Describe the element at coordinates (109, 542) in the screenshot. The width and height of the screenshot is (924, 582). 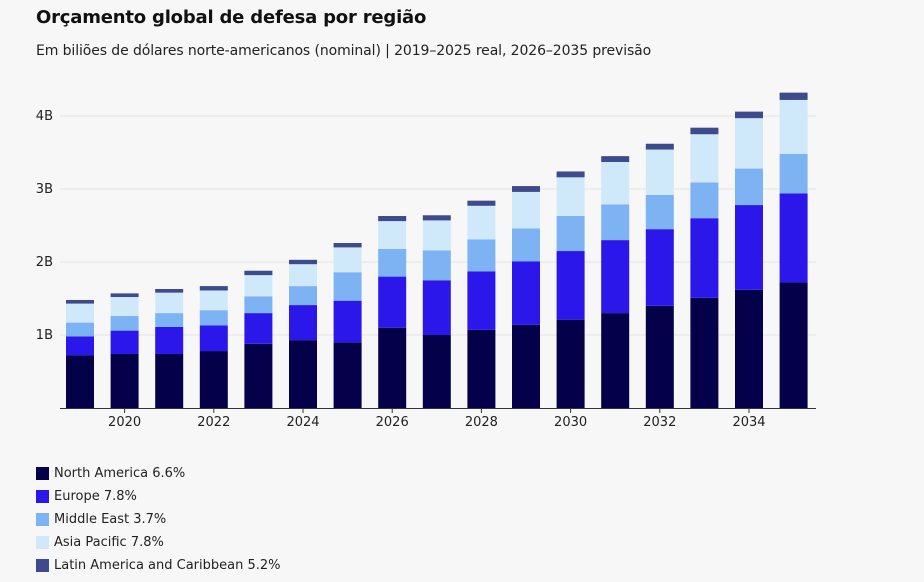
I see `legend-label: Asia Pacific 7.8%` at that location.